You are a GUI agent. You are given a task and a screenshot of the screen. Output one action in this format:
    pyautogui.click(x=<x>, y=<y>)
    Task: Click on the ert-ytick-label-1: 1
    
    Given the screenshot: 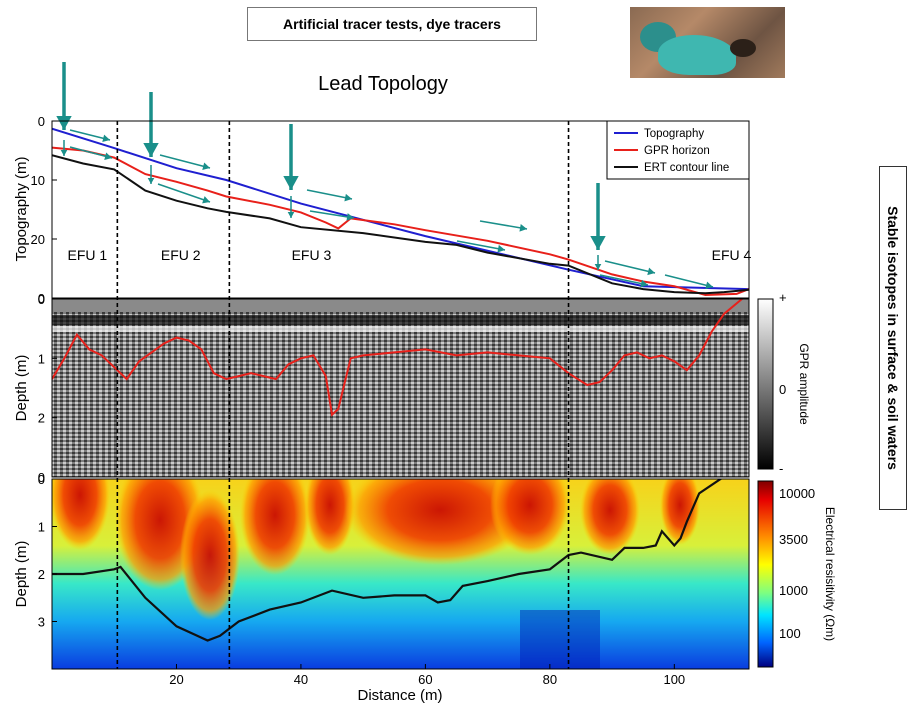 What is the action you would take?
    pyautogui.click(x=41, y=527)
    